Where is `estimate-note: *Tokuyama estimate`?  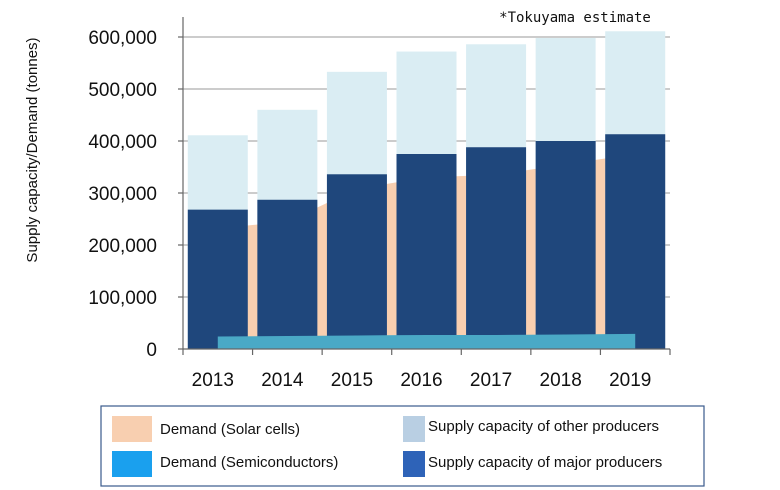 estimate-note: *Tokuyama estimate is located at coordinates (575, 18).